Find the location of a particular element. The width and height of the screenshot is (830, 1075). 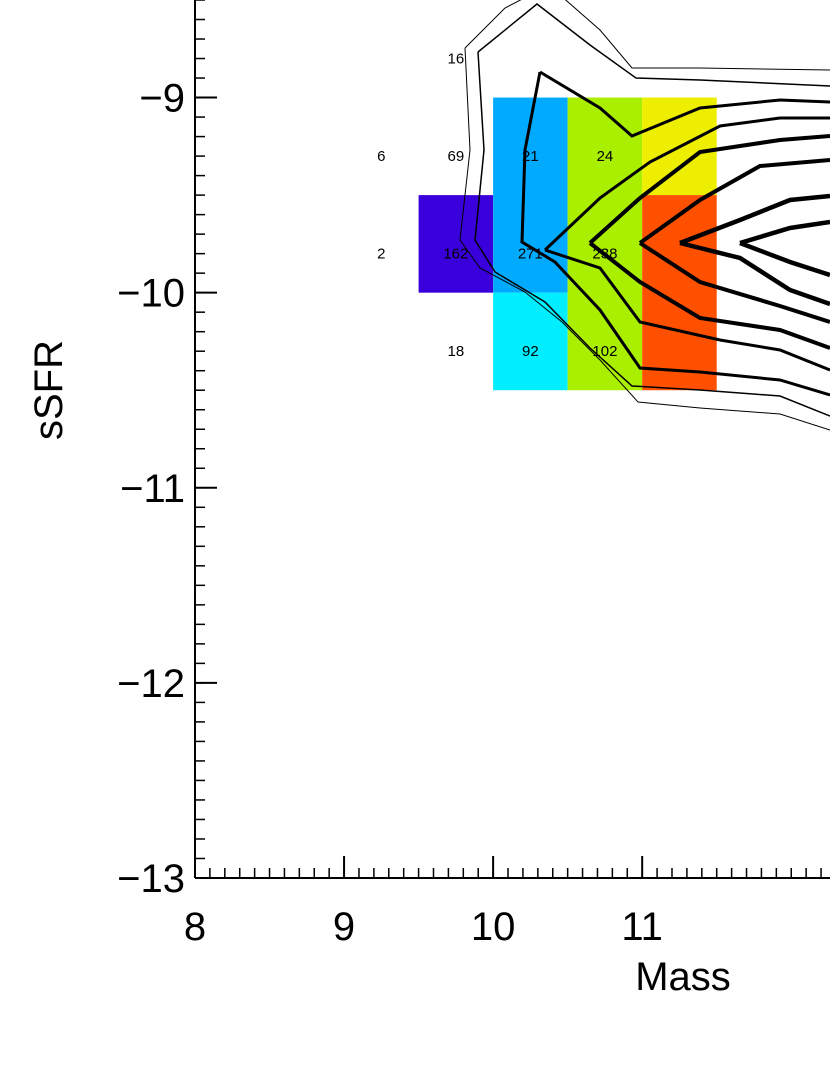

count-label: 69 is located at coordinates (456, 156).